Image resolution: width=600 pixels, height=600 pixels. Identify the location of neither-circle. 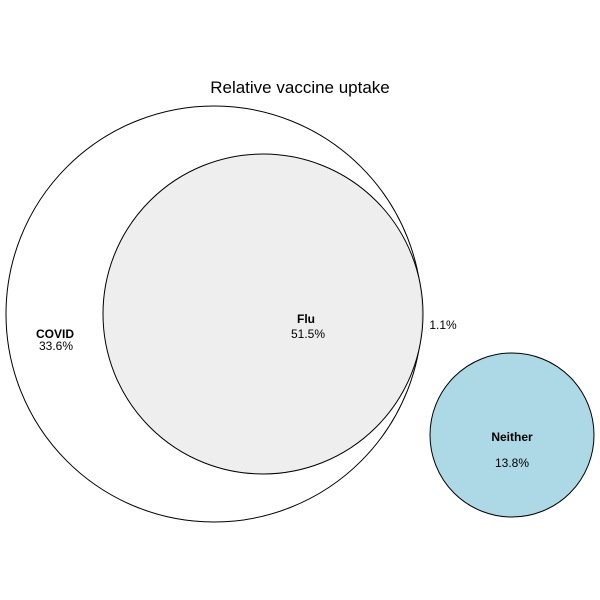
(512, 435).